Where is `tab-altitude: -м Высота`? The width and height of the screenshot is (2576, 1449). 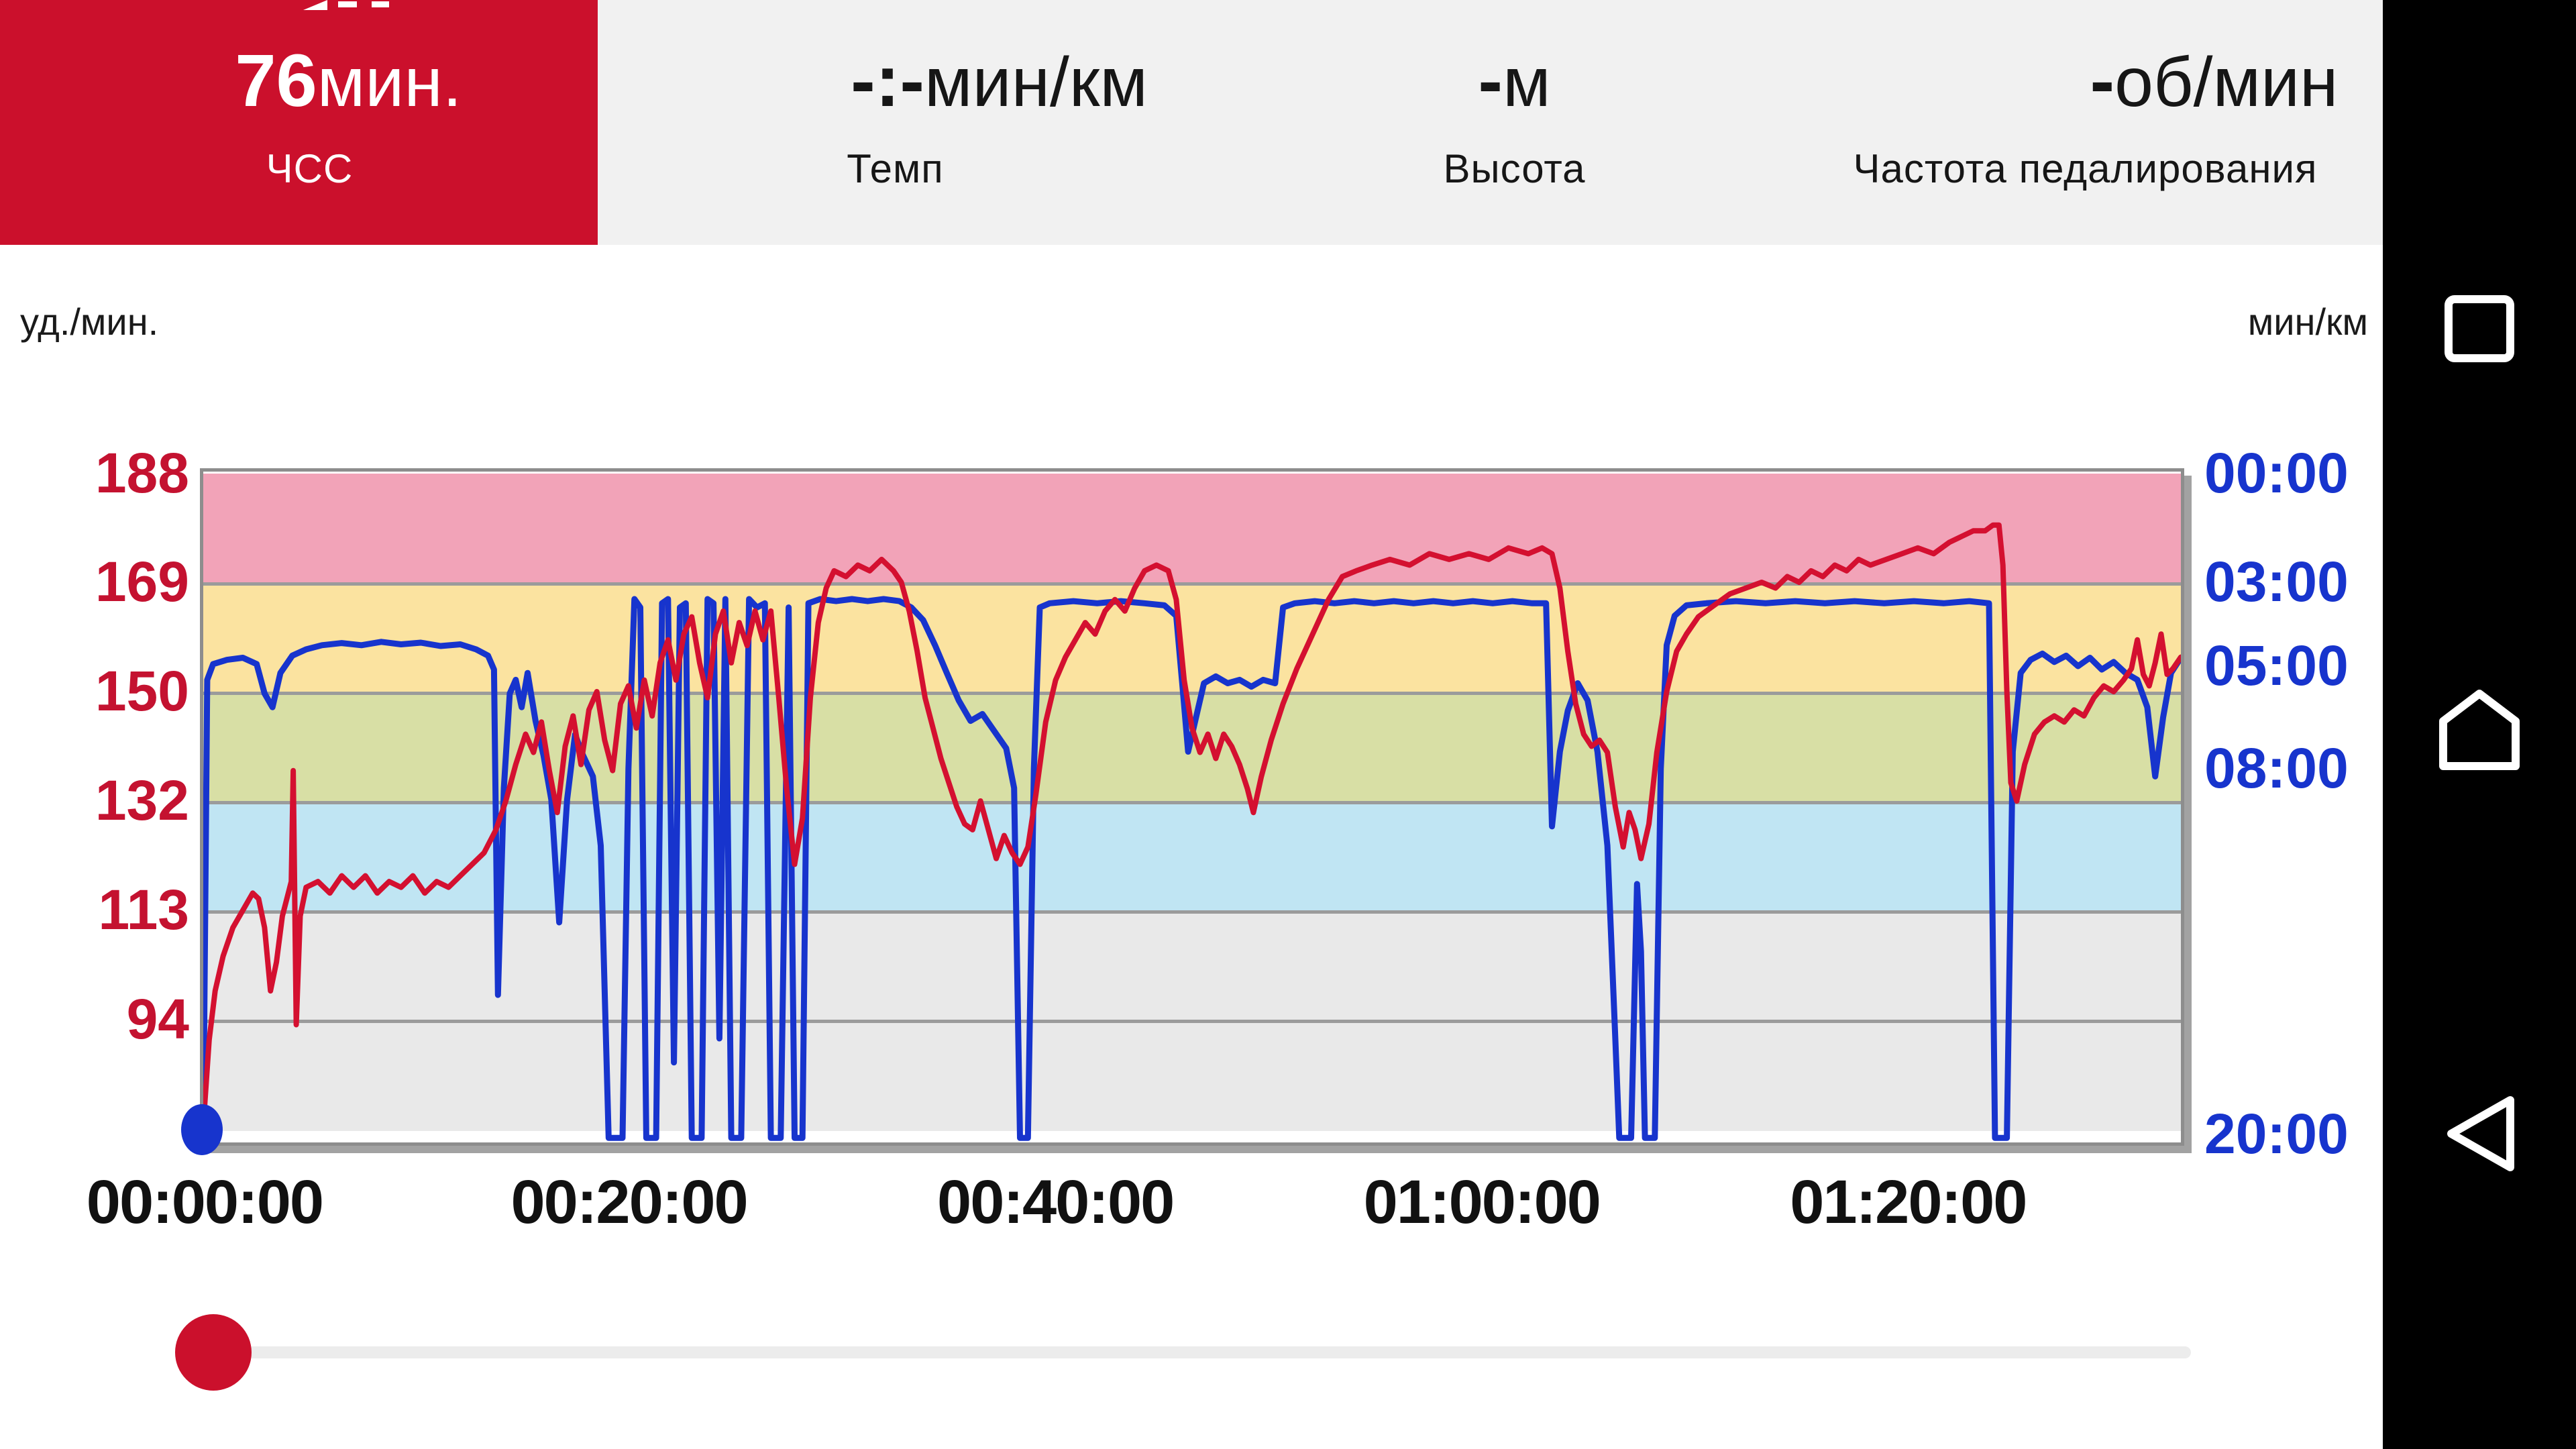 tab-altitude: -м Высота is located at coordinates (1490, 122).